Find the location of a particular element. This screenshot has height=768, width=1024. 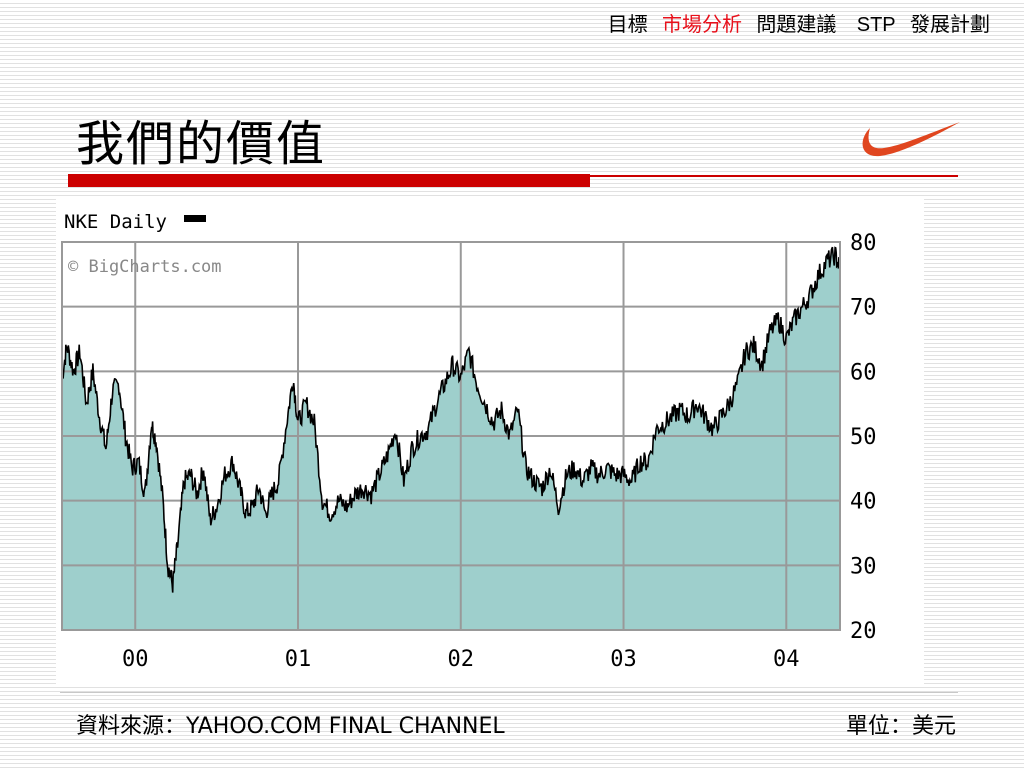

page-title: 我們的價值 is located at coordinates (201, 144).